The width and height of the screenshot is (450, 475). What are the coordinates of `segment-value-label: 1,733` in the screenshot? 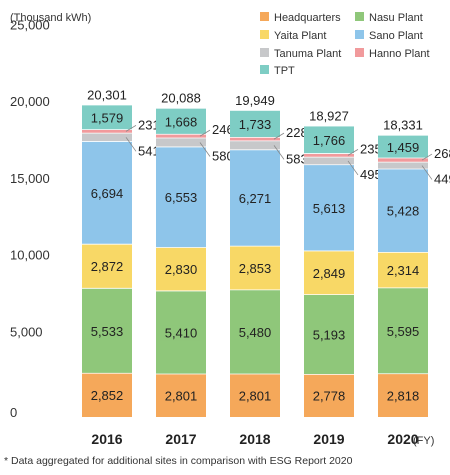 It's located at (255, 124).